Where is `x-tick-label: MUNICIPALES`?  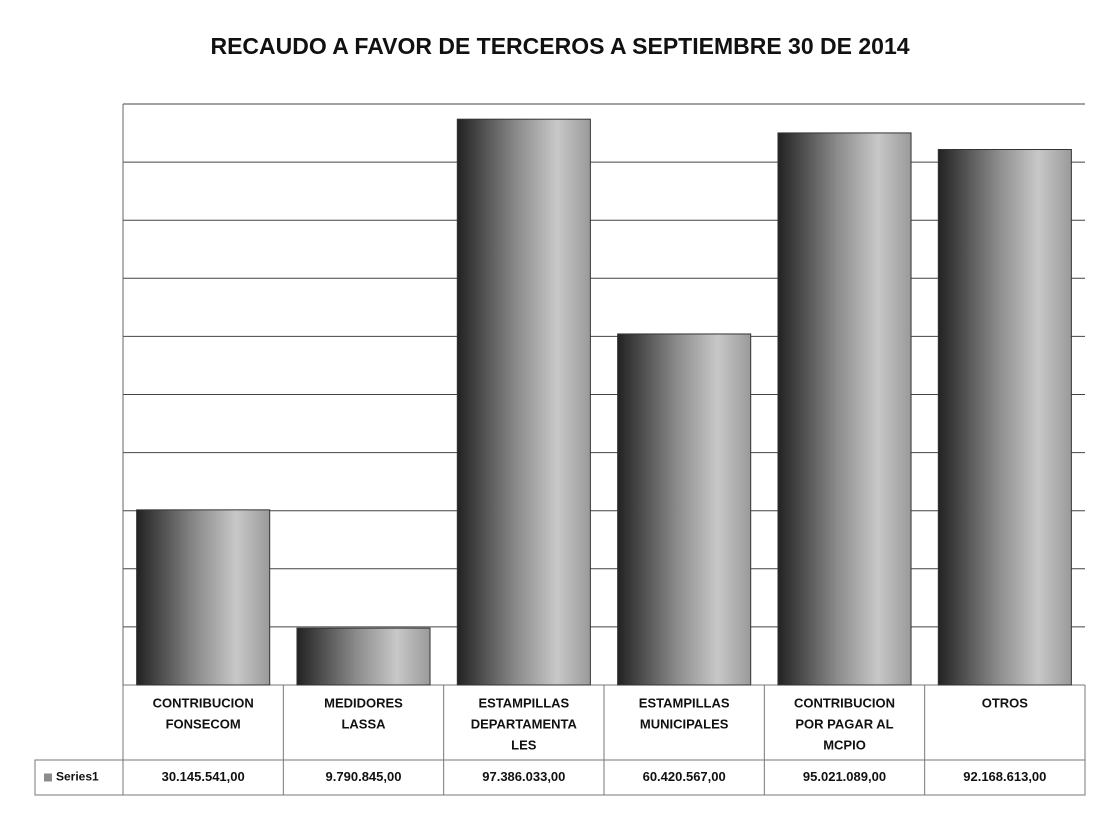
x-tick-label: MUNICIPALES is located at coordinates (684, 723).